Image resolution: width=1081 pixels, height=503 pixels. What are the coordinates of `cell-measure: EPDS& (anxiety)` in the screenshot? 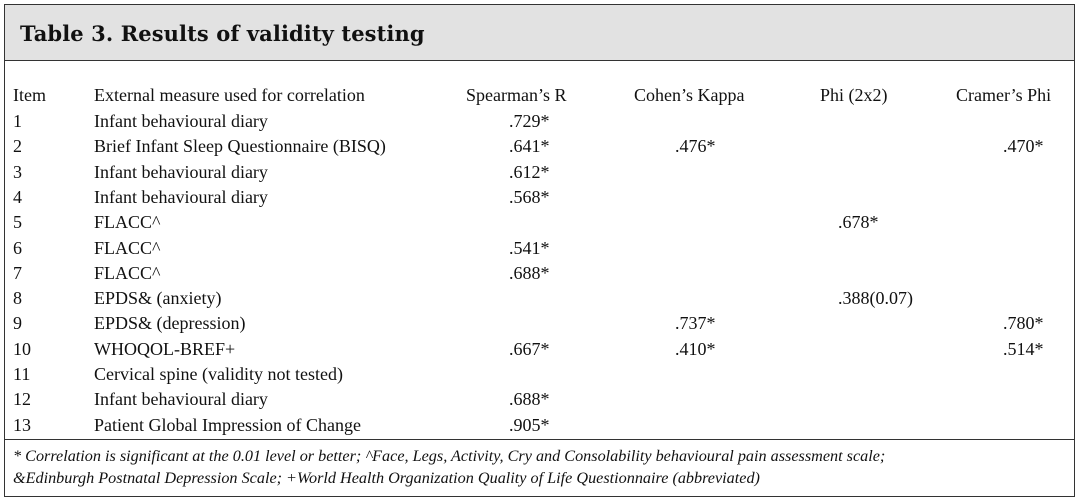 It's located at (158, 298).